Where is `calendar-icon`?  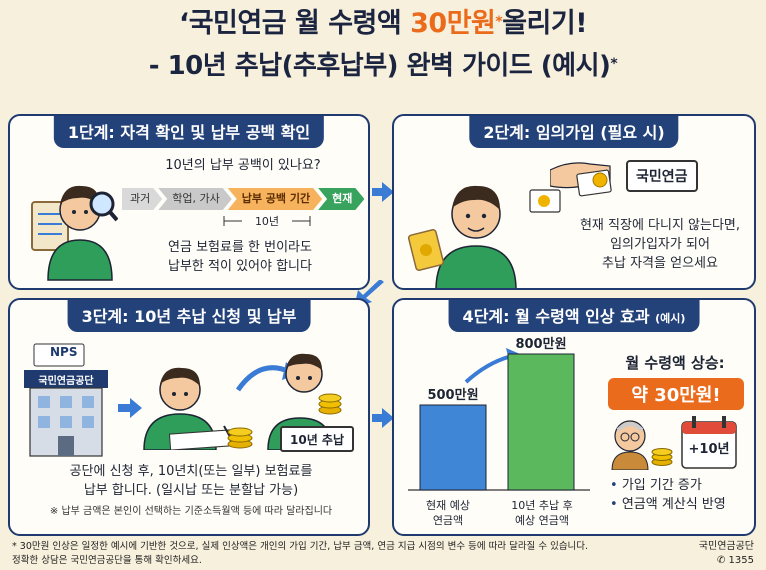
calendar-icon is located at coordinates (709, 442).